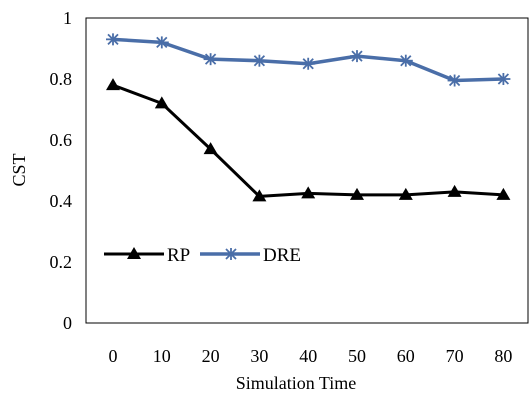 The image size is (530, 396). Describe the element at coordinates (250, 255) in the screenshot. I see `legend-item-dre: DRE` at that location.